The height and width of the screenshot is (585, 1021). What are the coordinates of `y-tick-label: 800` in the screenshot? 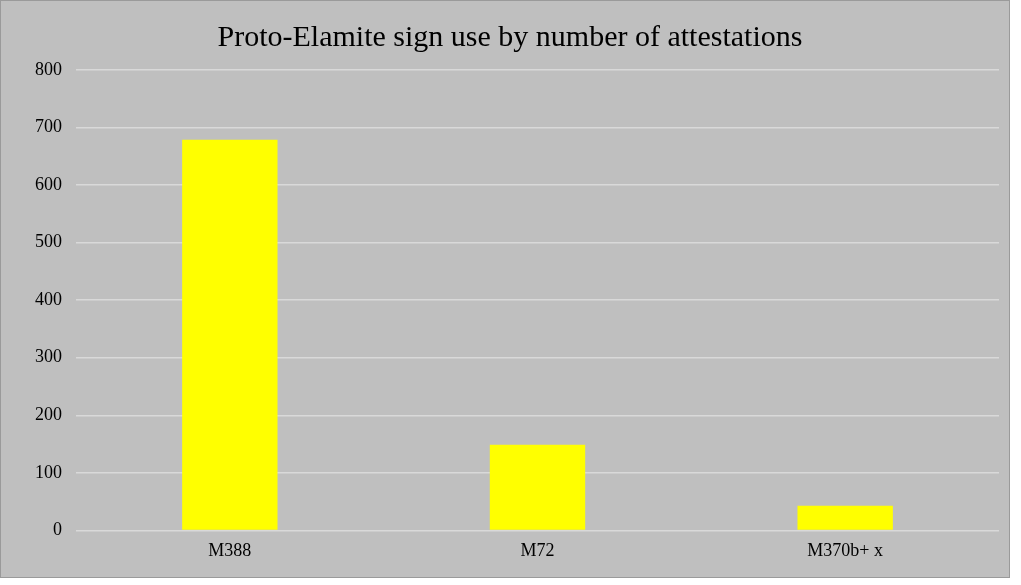 It's located at (48, 68).